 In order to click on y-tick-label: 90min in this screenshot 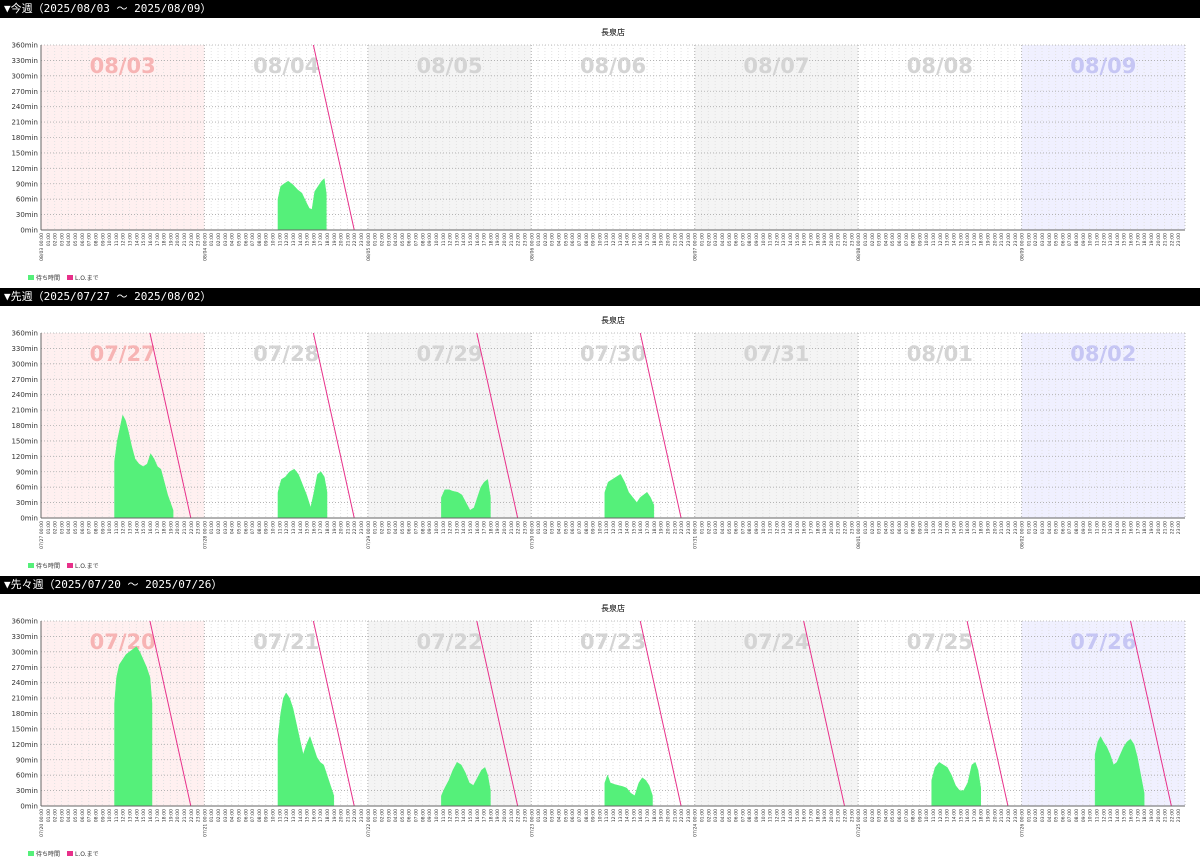, I will do `click(27, 184)`.